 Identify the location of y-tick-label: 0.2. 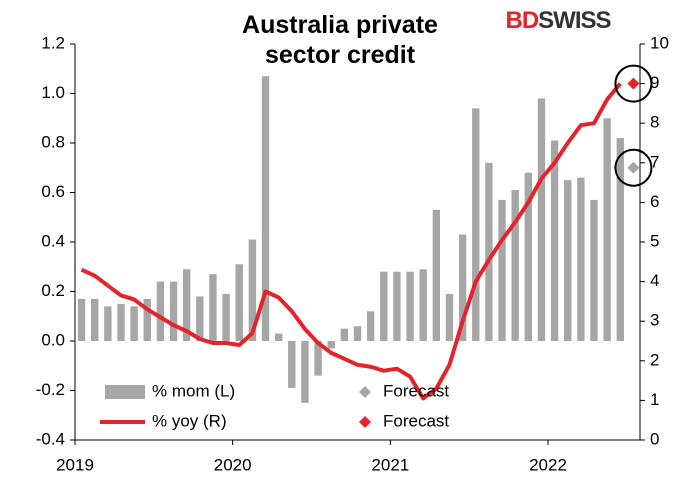
(53, 290).